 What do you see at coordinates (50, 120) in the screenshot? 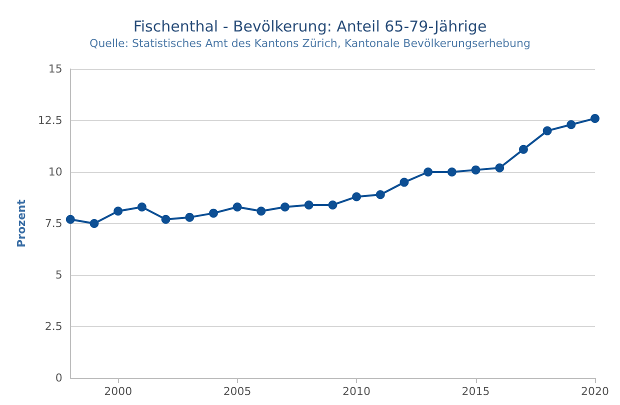
I see `y-tick-label: 12.5` at bounding box center [50, 120].